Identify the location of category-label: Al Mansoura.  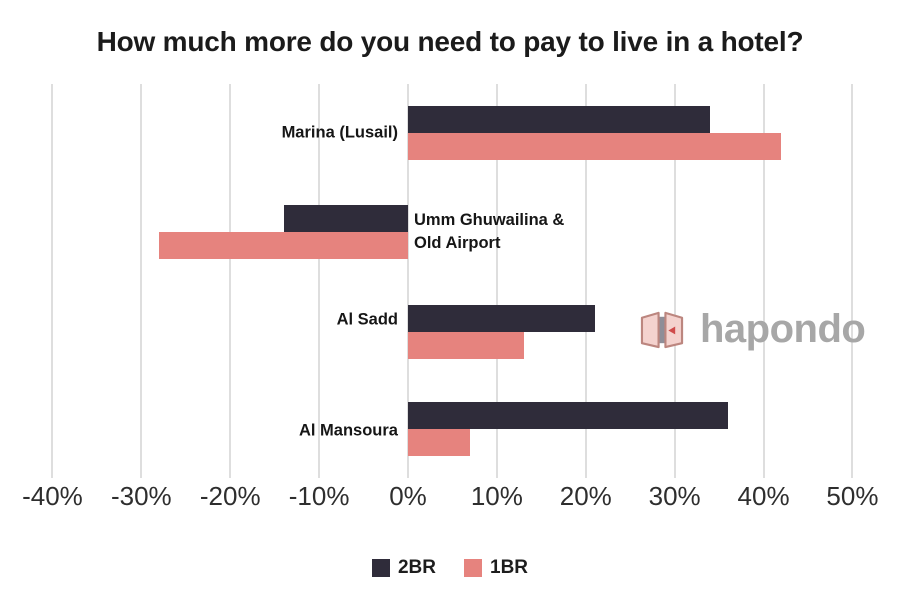
(348, 430).